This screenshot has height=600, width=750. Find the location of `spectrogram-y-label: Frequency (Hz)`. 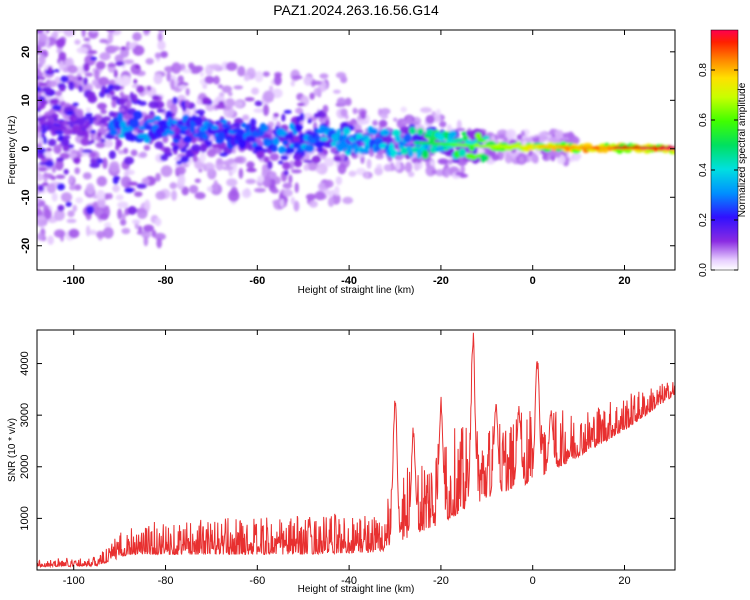

spectrogram-y-label: Frequency (Hz) is located at coordinates (12, 150).